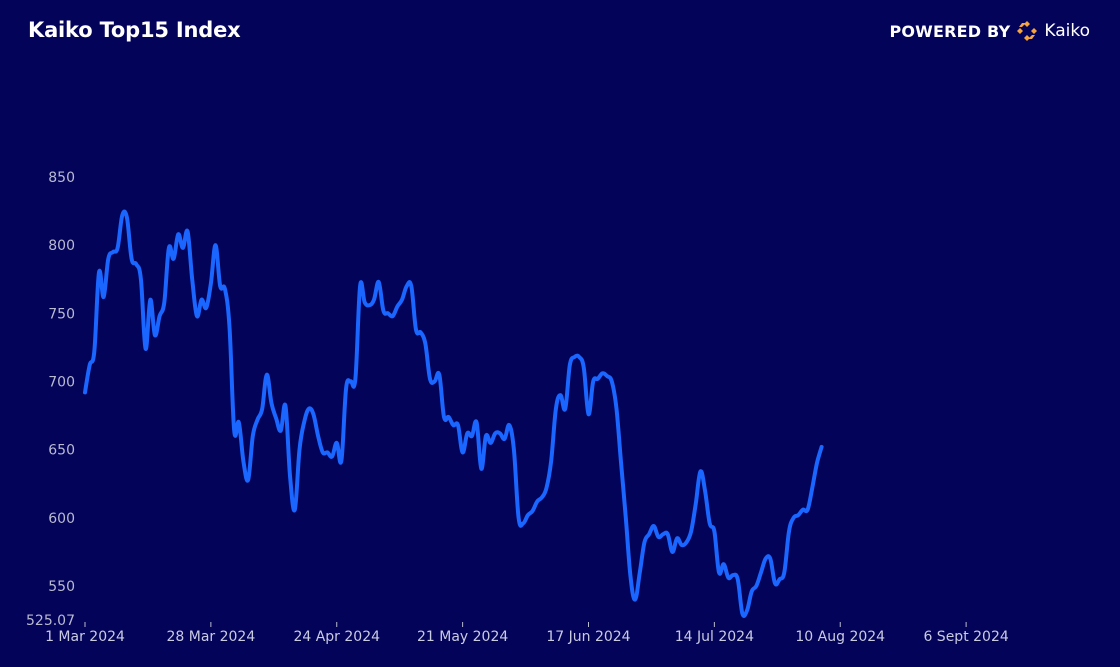  Describe the element at coordinates (61, 519) in the screenshot. I see `y-tick-label: 600` at that location.